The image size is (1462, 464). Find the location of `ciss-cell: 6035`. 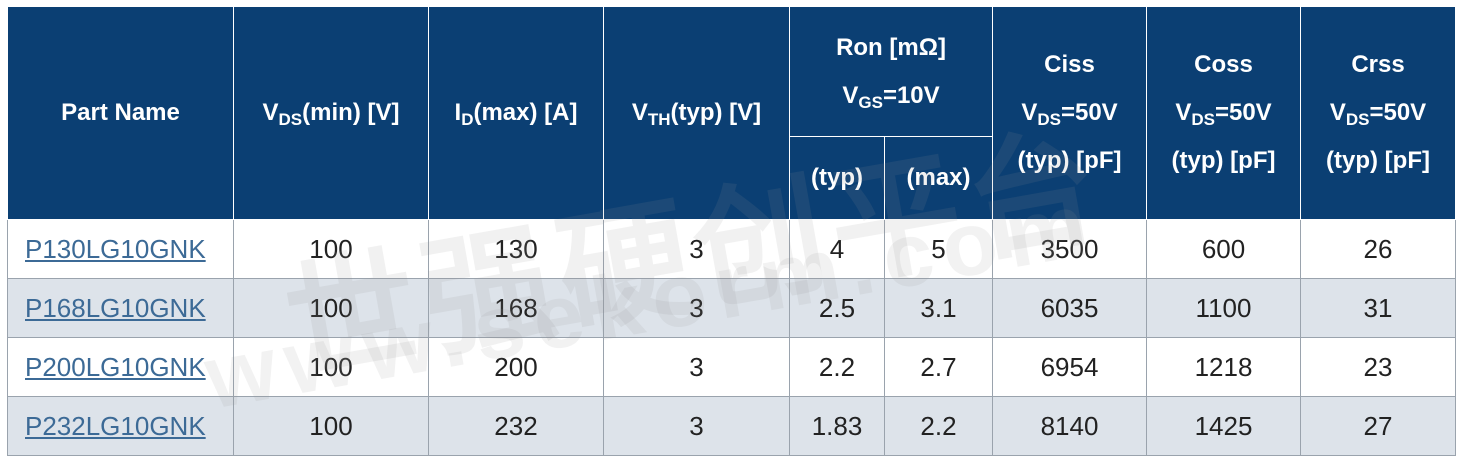

ciss-cell: 6035 is located at coordinates (1070, 308).